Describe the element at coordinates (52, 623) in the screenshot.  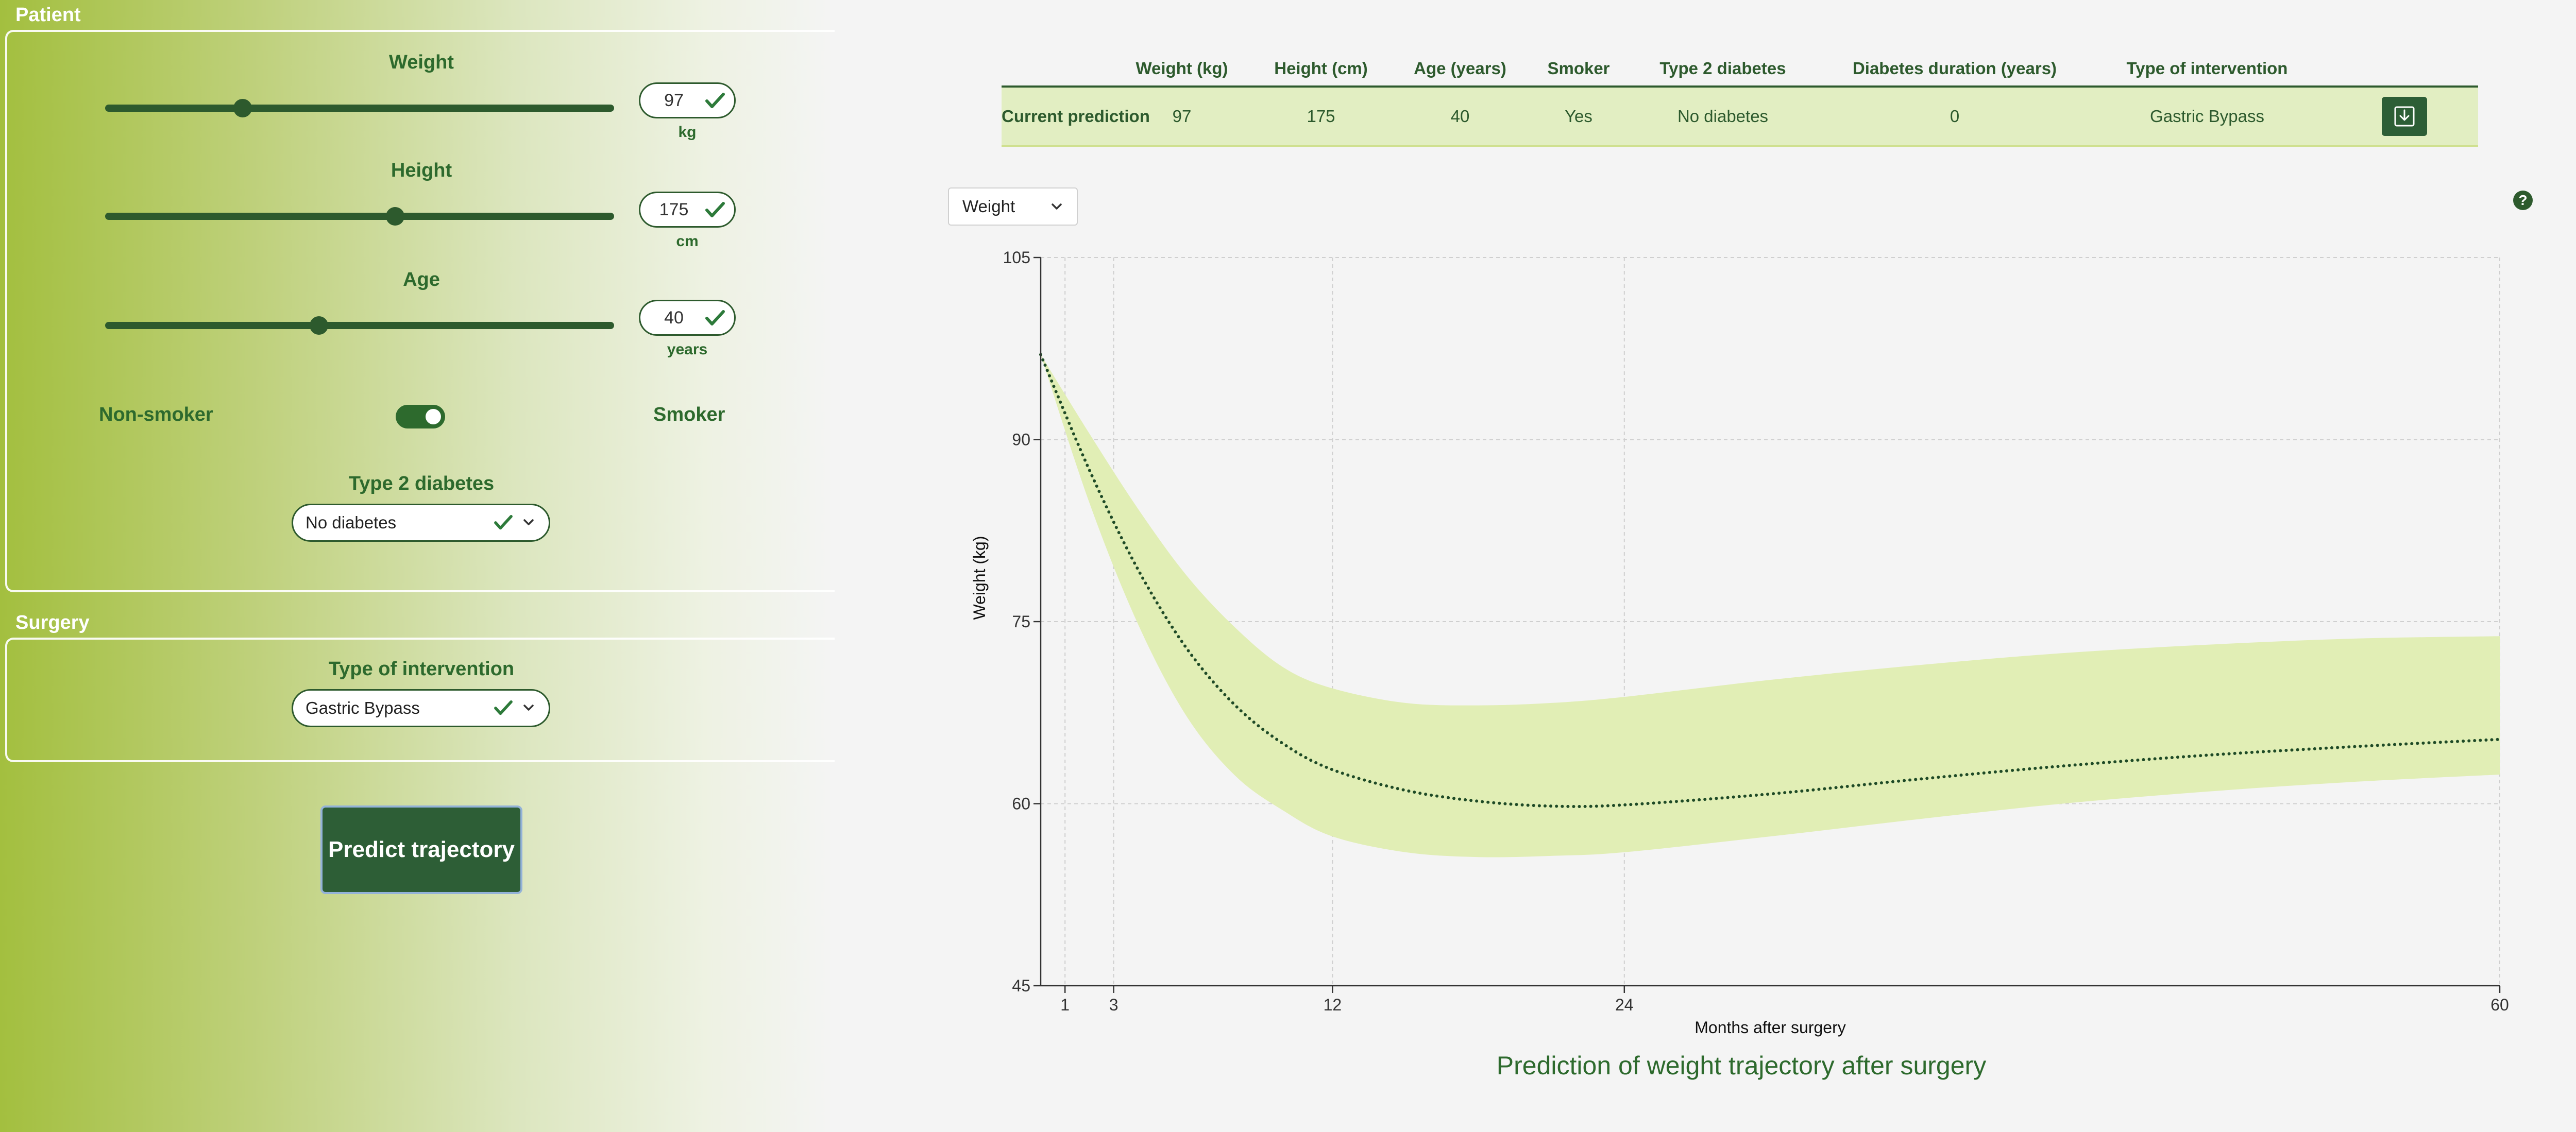
I see `surgery-section-title: Surgery` at that location.